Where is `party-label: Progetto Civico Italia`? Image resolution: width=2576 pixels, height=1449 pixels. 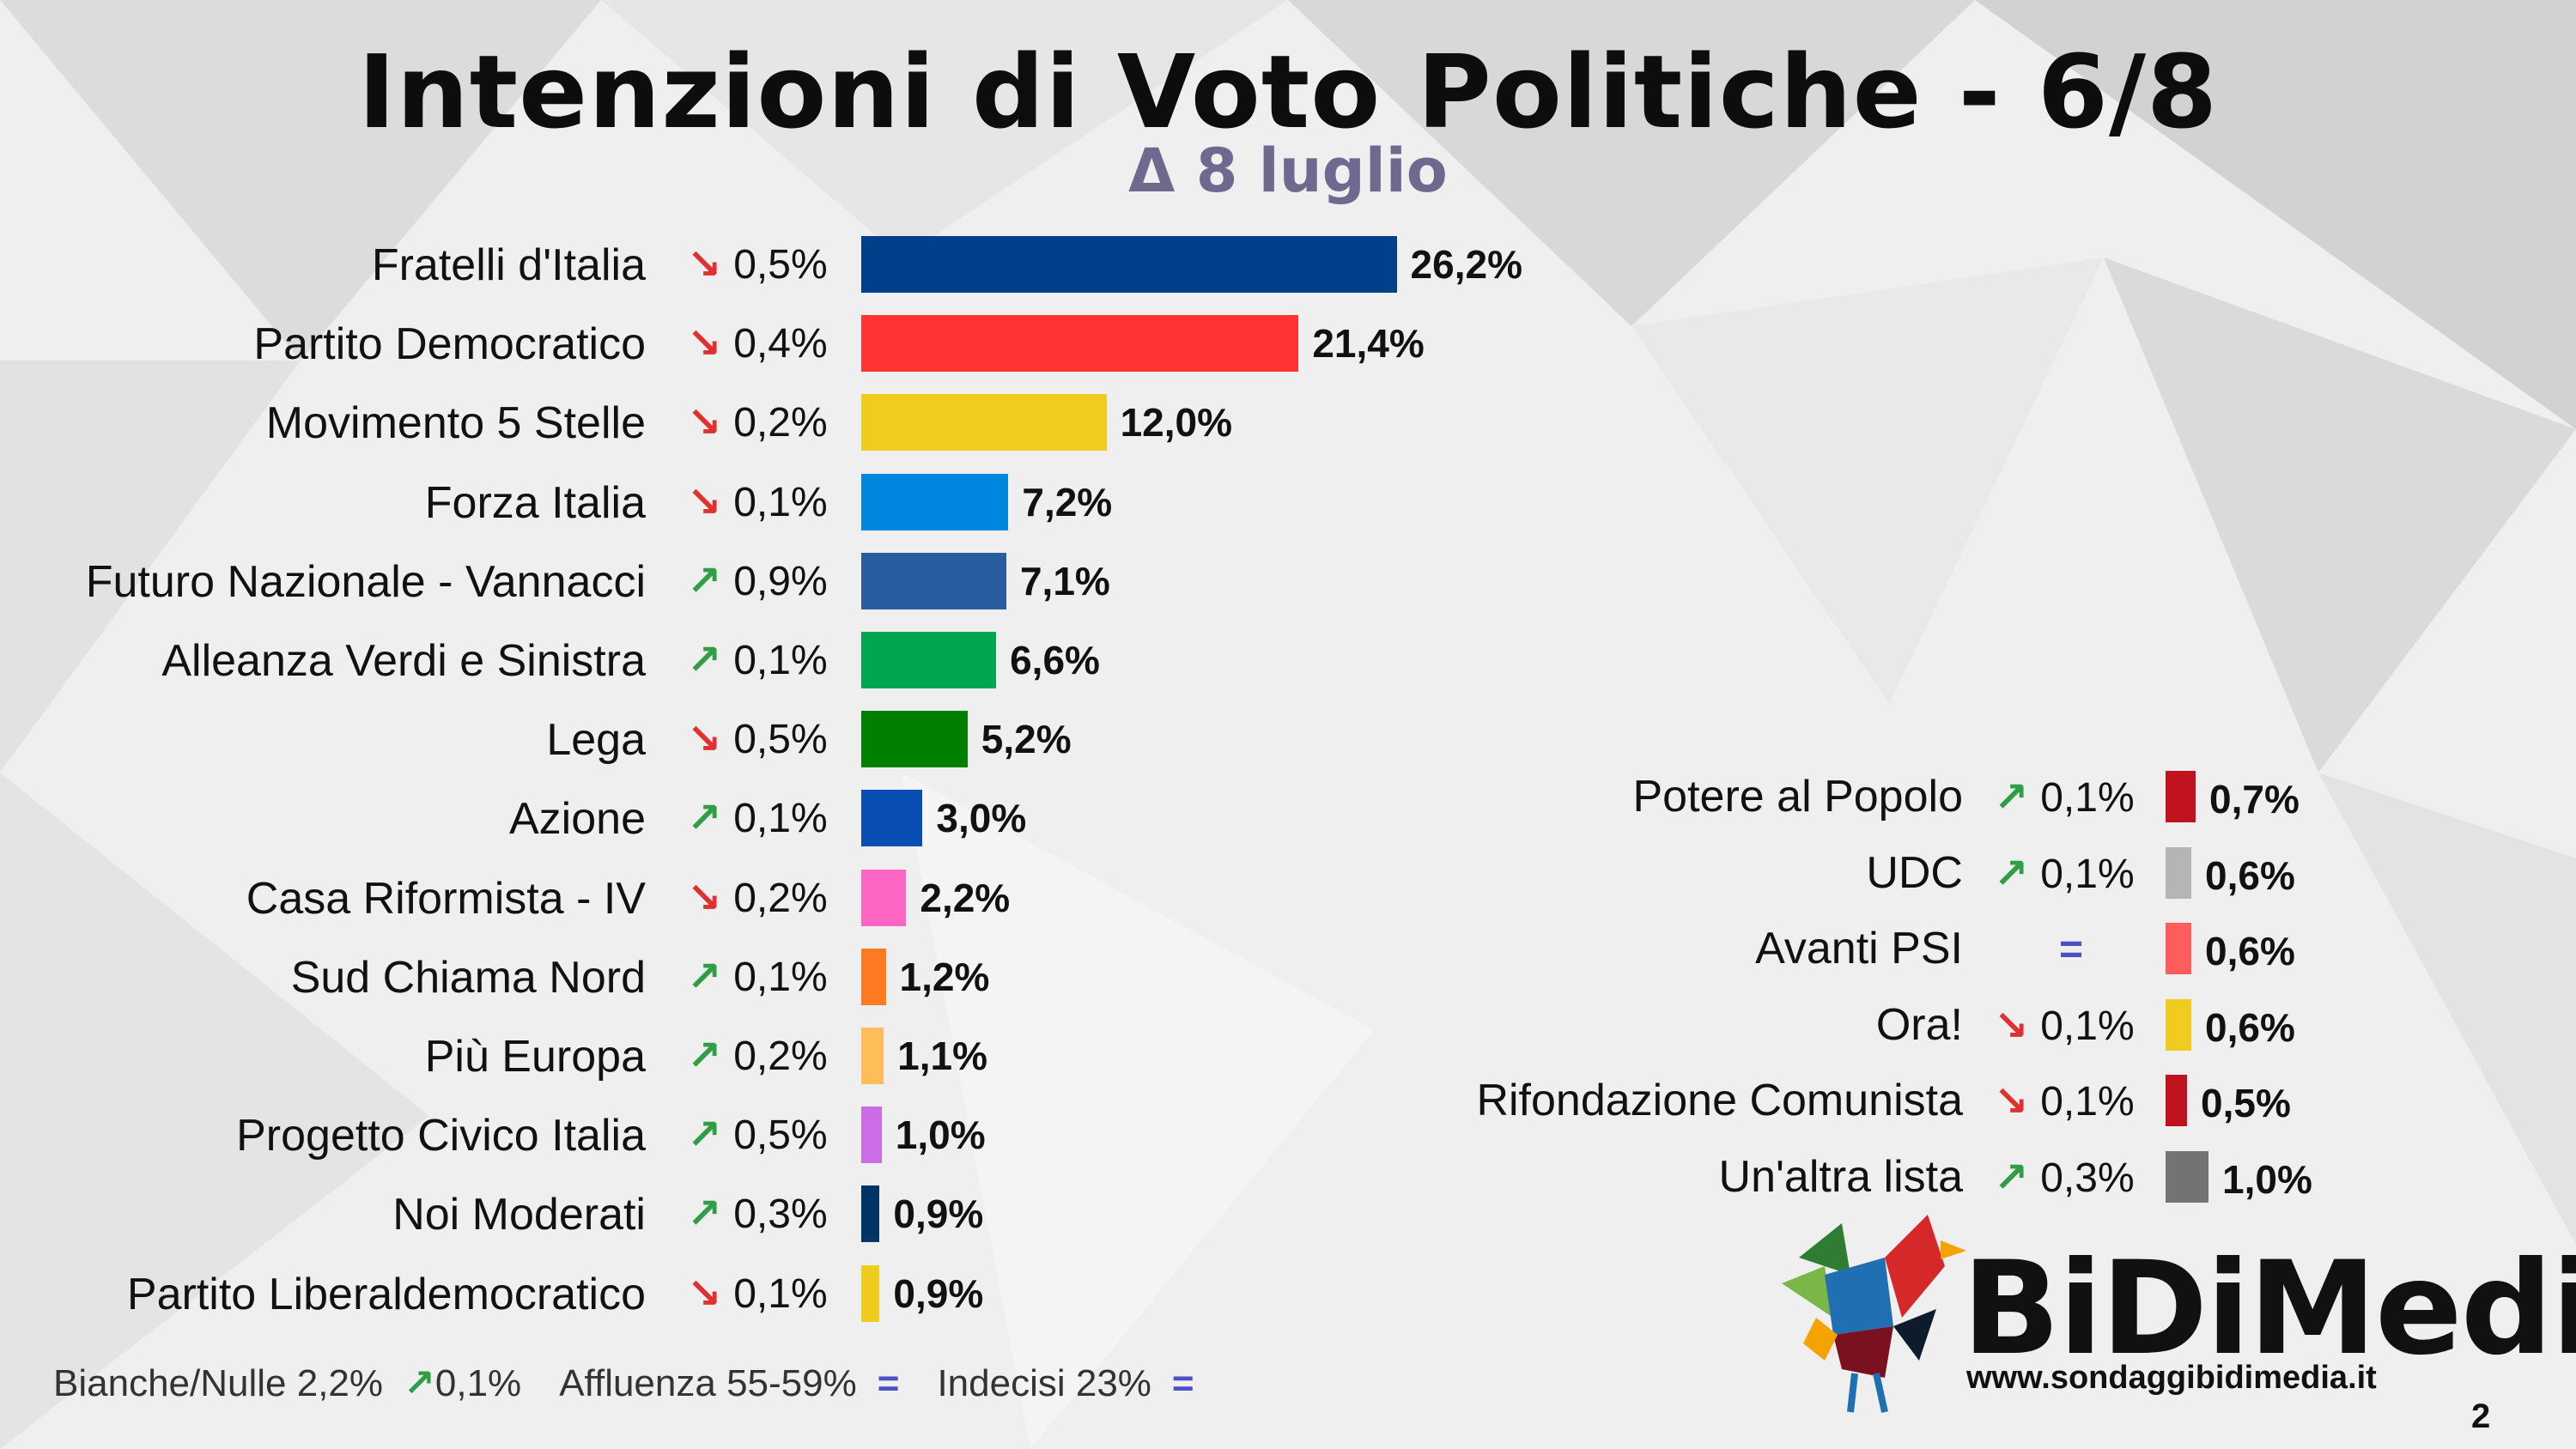 party-label: Progetto Civico Italia is located at coordinates (441, 1136).